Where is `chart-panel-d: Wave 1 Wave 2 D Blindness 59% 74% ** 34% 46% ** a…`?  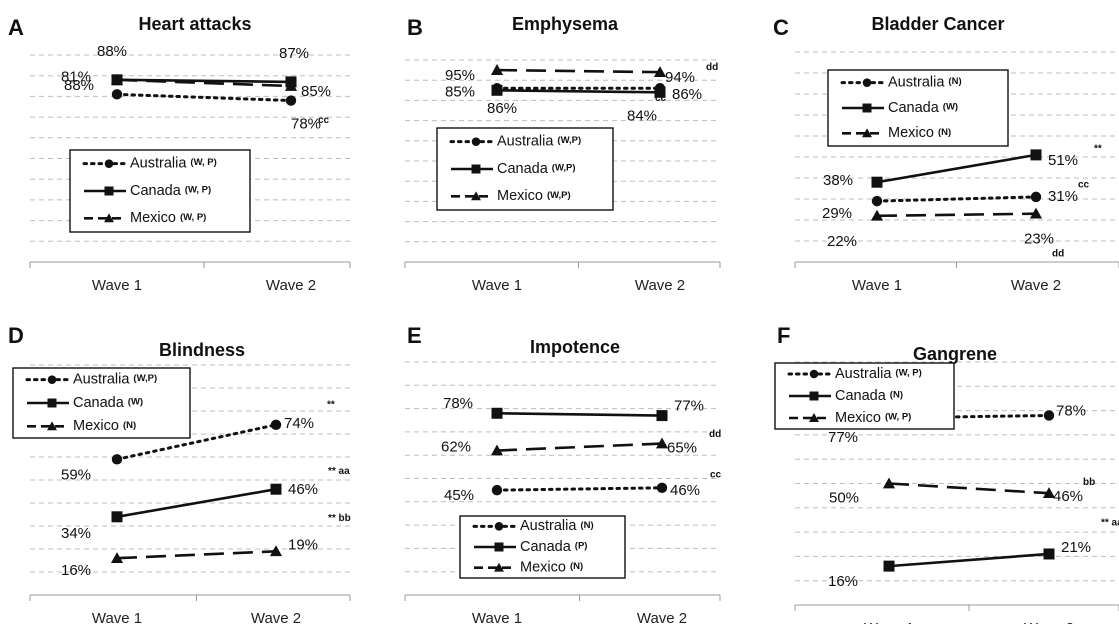
chart-panel-d: Wave 1 Wave 2 D Blindness 59% 74% ** 34% 46% ** a… is located at coordinates (179, 473).